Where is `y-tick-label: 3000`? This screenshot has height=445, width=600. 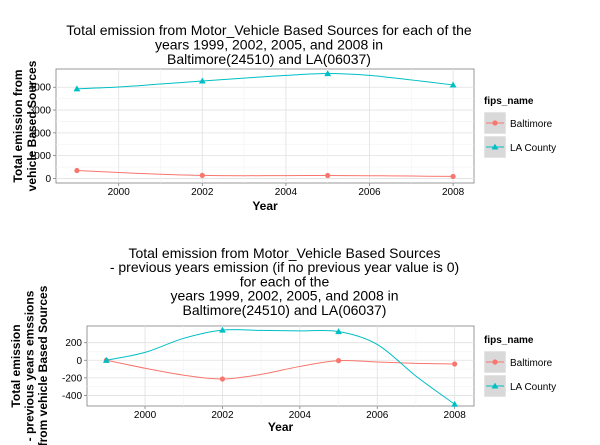 y-tick-label: 3000 is located at coordinates (40, 111).